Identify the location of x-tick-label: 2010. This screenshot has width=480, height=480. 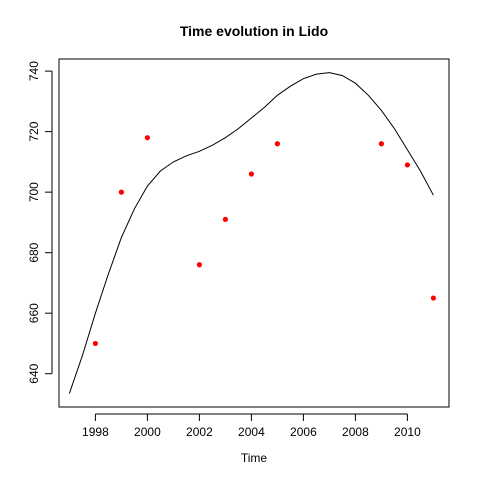
(407, 432).